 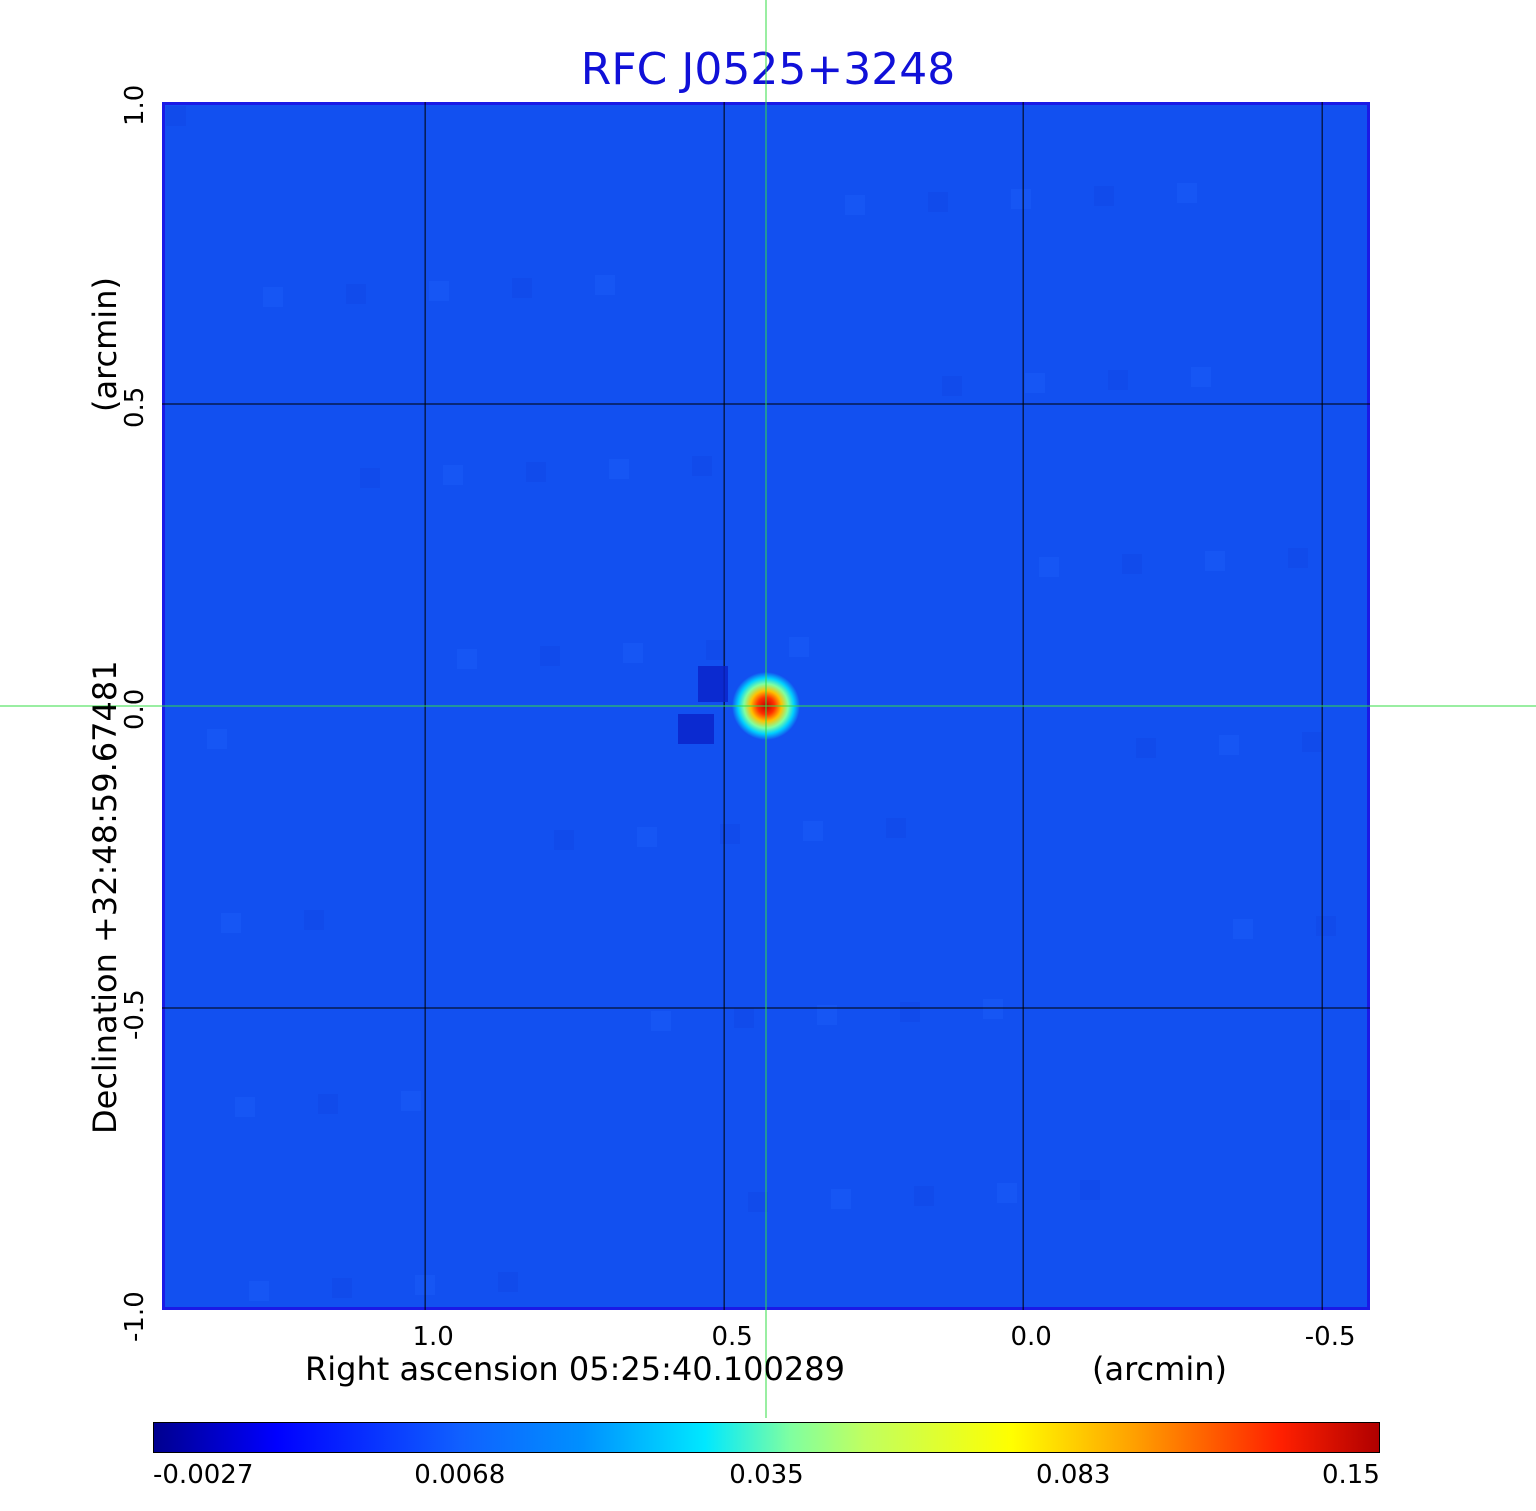 What do you see at coordinates (135, 105) in the screenshot?
I see `y-tick-label: 1.0` at bounding box center [135, 105].